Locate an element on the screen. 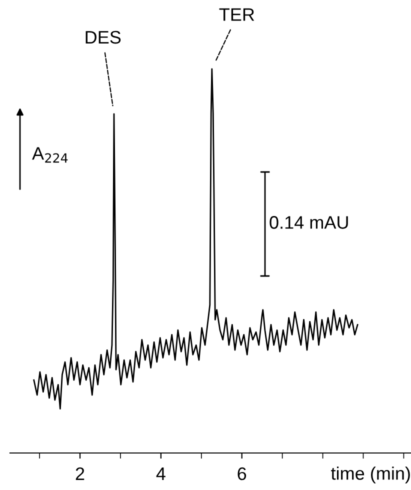 The width and height of the screenshot is (411, 490). annotation: 0.14 mAU is located at coordinates (309, 222).